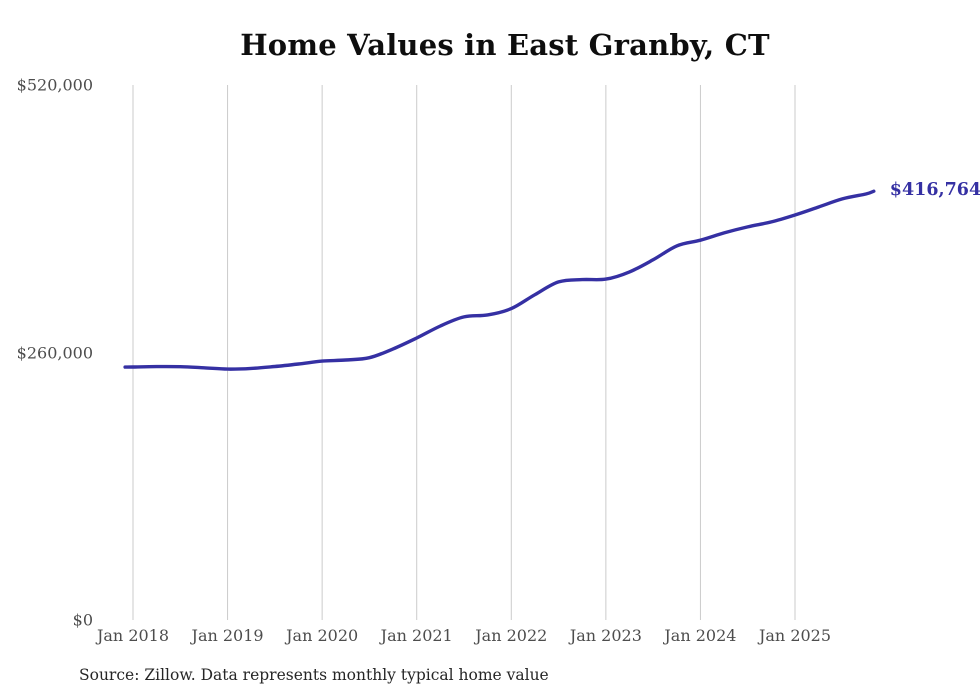 This screenshot has height=699, width=980. I want to click on x-tick-label-2022-01: Jan 2022, so click(511, 635).